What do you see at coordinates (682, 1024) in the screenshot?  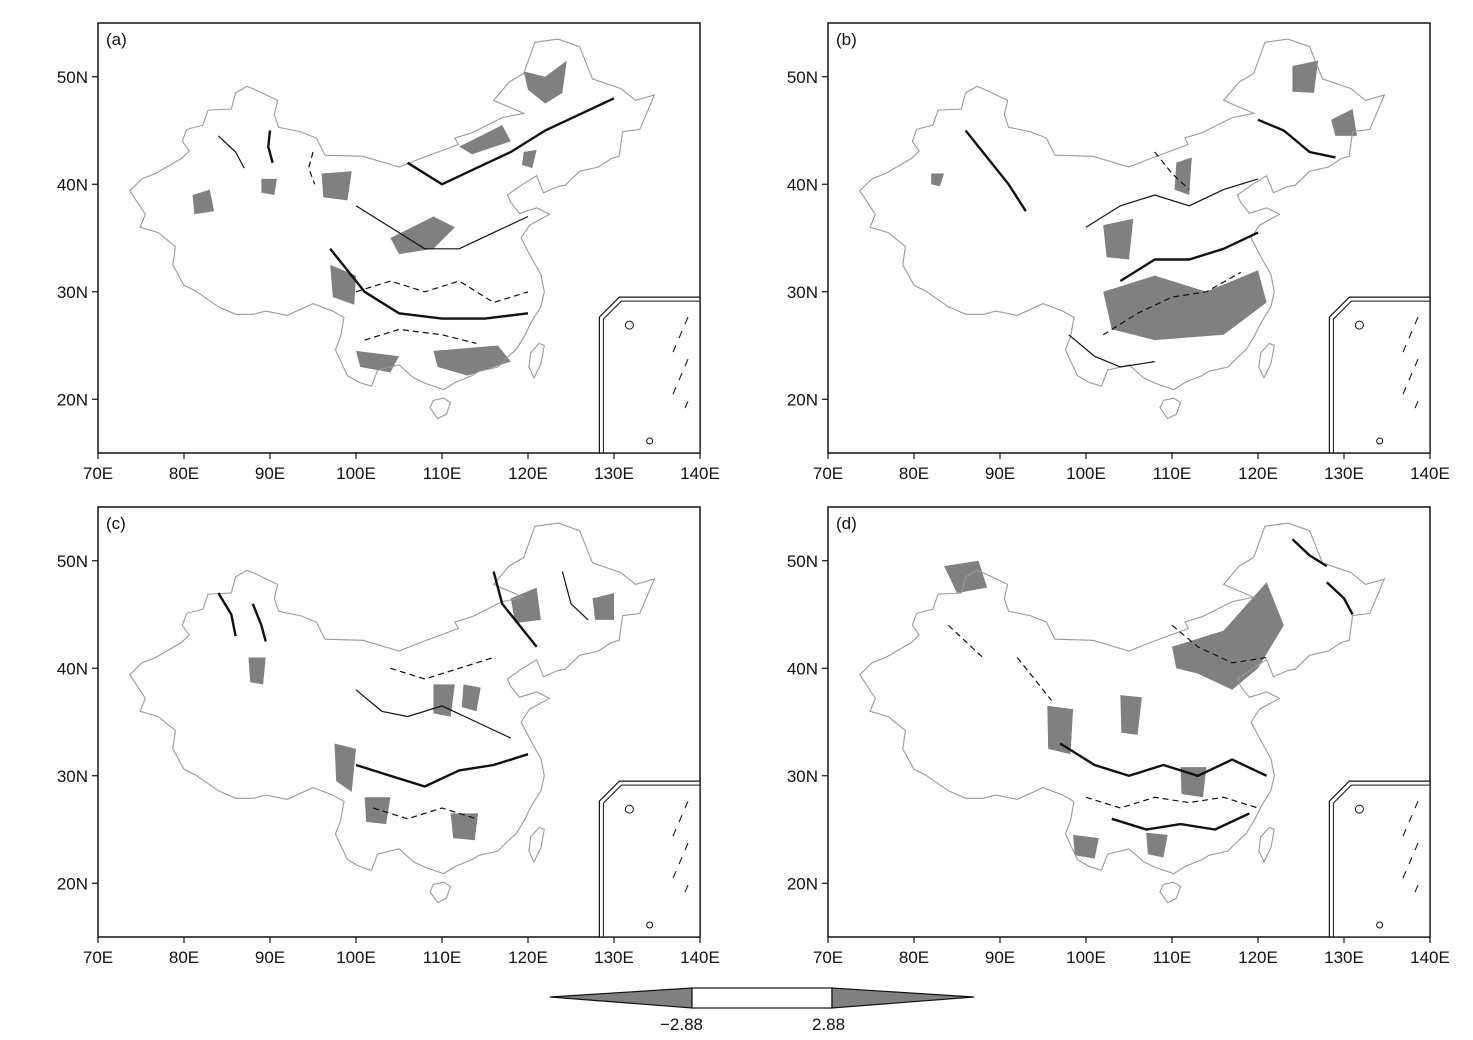 I see `colorbar-label-low: −2.88` at bounding box center [682, 1024].